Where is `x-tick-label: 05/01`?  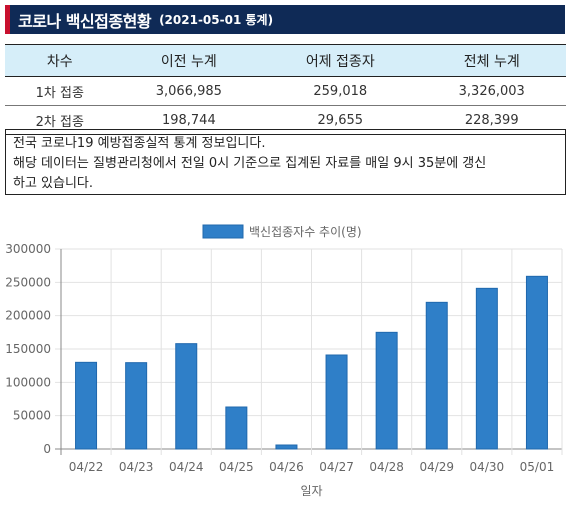 x-tick-label: 05/01 is located at coordinates (537, 467).